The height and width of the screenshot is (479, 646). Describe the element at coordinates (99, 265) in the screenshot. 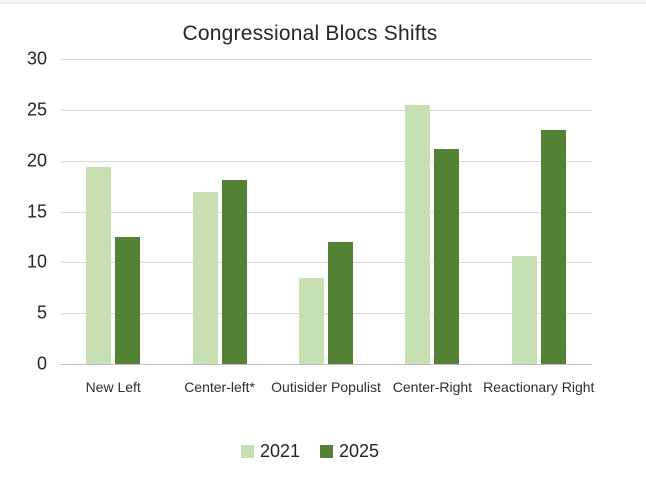

I see `bar-2021-new-left` at that location.